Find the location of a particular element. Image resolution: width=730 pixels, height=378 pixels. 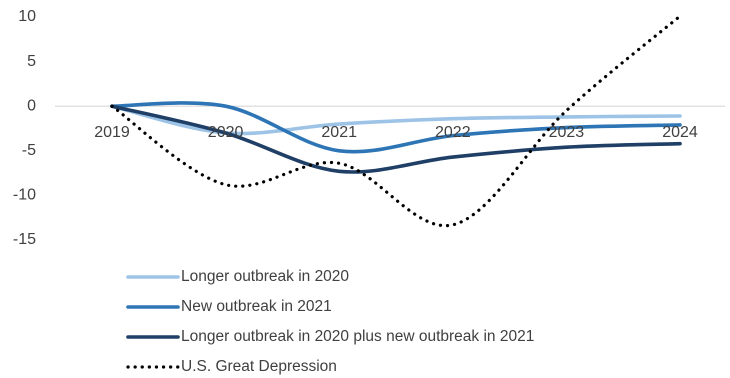

x-tick-label: 2020 is located at coordinates (226, 132).